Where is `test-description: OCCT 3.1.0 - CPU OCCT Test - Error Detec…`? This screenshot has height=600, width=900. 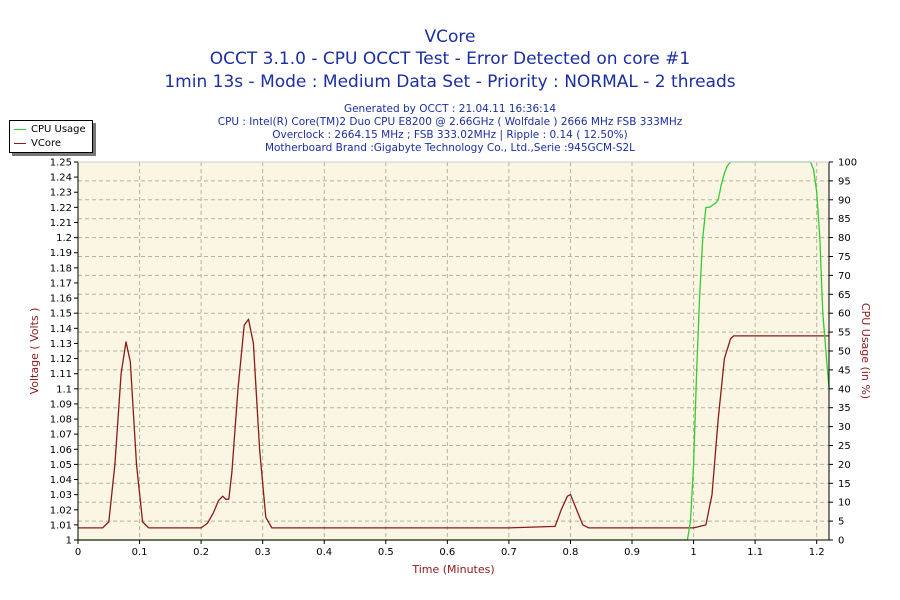 test-description: OCCT 3.1.0 - CPU OCCT Test - Error Detec… is located at coordinates (450, 59).